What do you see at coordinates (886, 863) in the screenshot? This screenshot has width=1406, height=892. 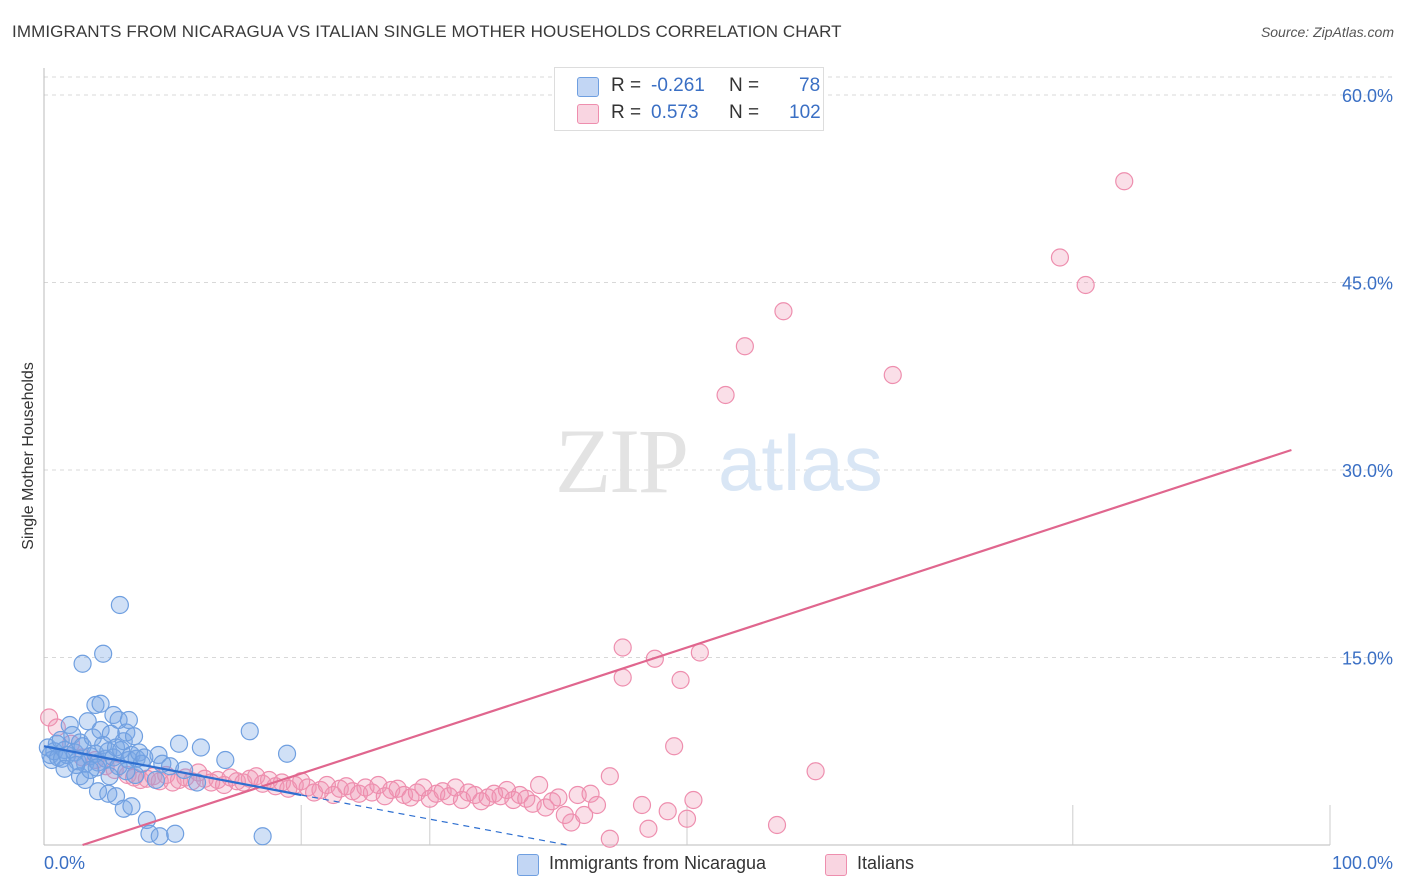 I see `legend-label: Italians` at bounding box center [886, 863].